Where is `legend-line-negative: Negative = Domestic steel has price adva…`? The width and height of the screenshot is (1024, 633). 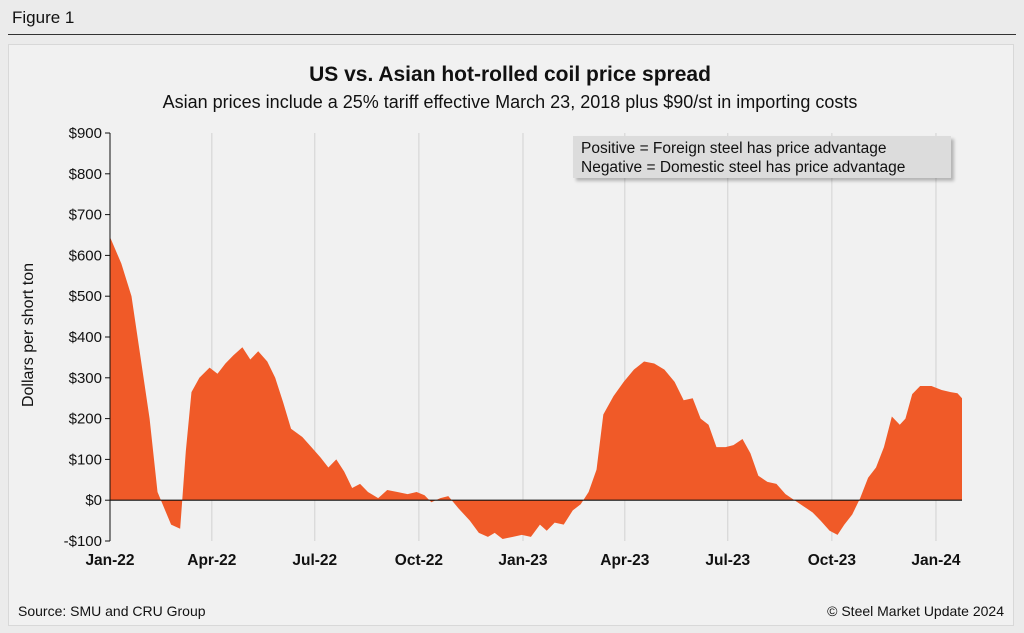 legend-line-negative: Negative = Domestic steel has price adva… is located at coordinates (743, 167).